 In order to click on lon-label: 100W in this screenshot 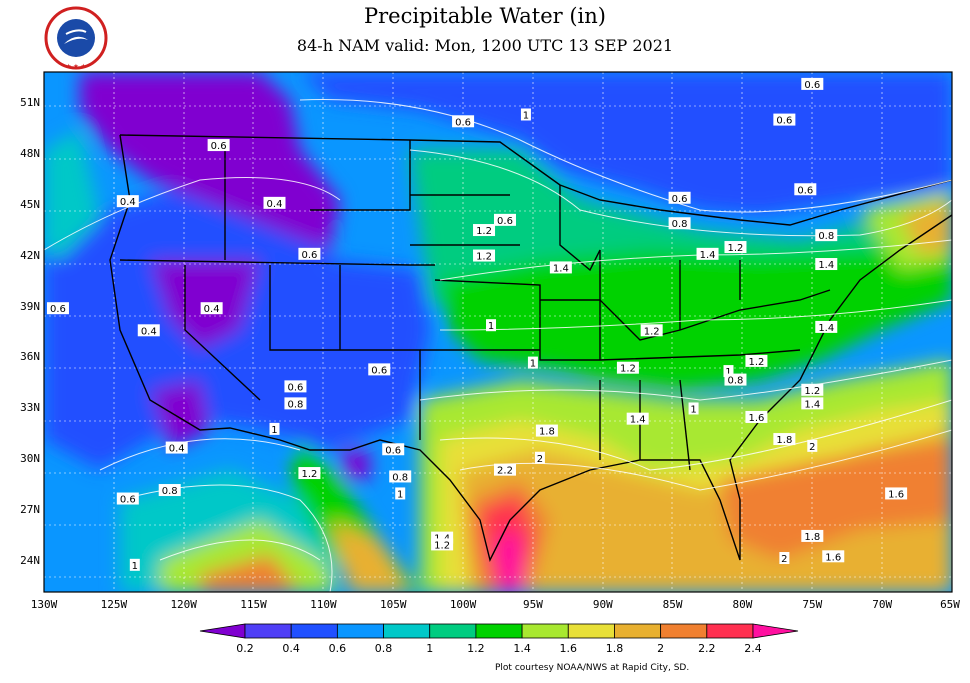, I will do `click(463, 604)`.